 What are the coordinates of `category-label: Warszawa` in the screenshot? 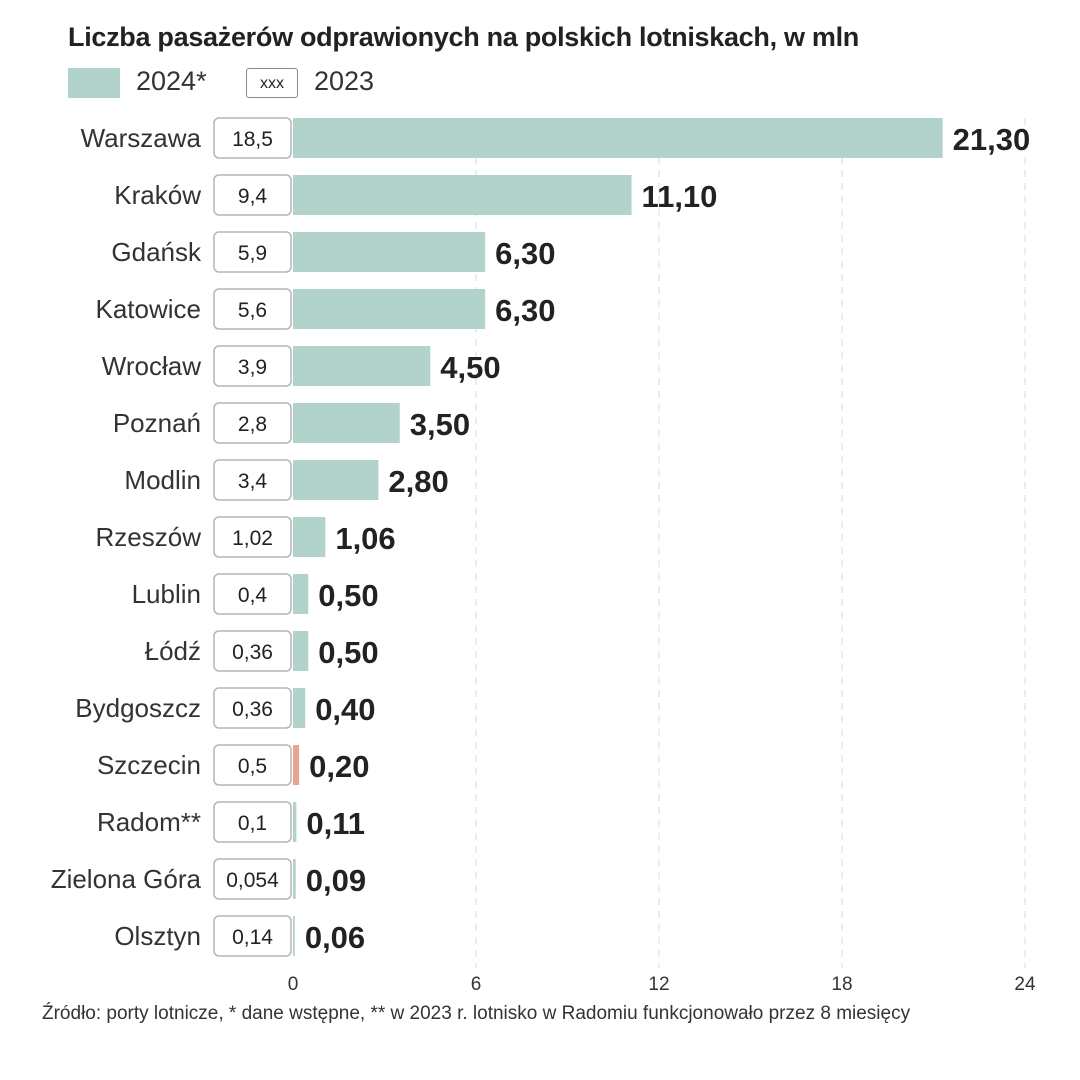 It's located at (141, 138).